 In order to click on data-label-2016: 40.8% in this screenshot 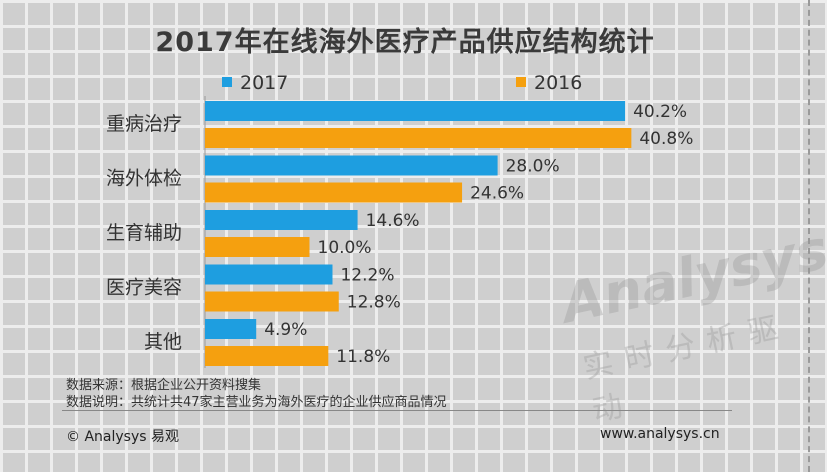, I will do `click(666, 139)`.